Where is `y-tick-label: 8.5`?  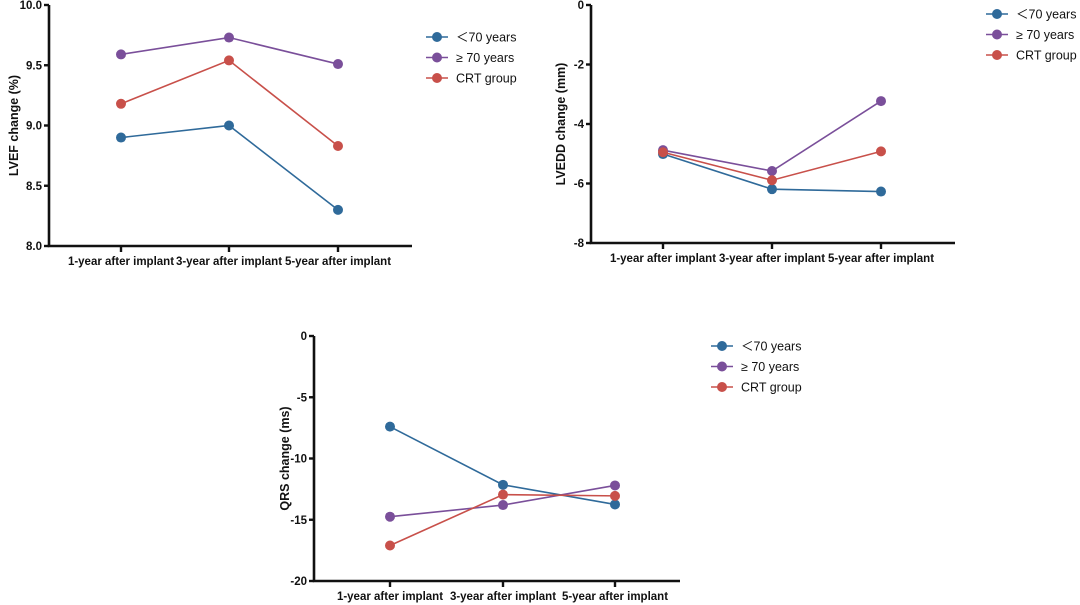 y-tick-label: 8.5 is located at coordinates (34, 187).